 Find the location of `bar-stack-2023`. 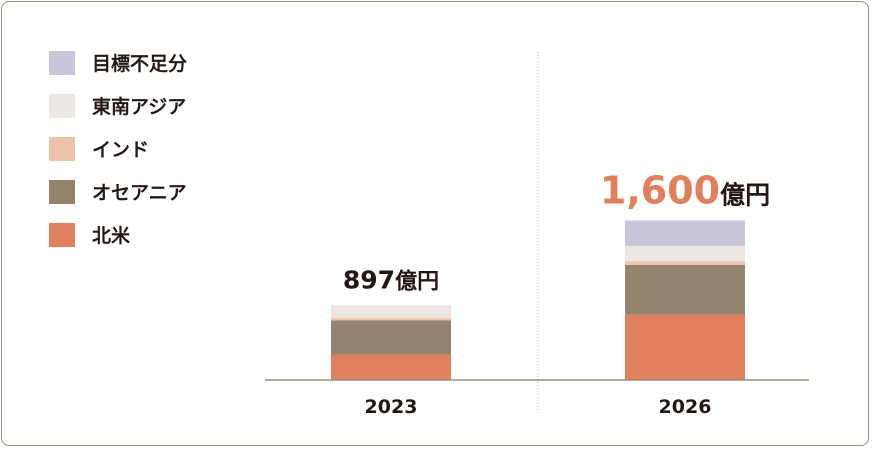

bar-stack-2023 is located at coordinates (391, 342).